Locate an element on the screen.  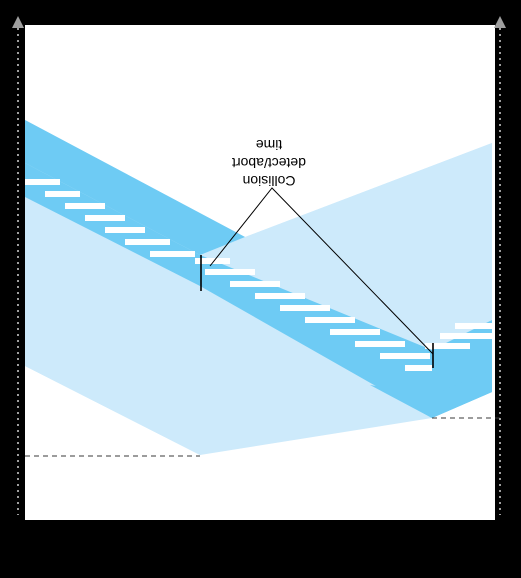
time-axis-left-arrow is located at coordinates (18, 22).